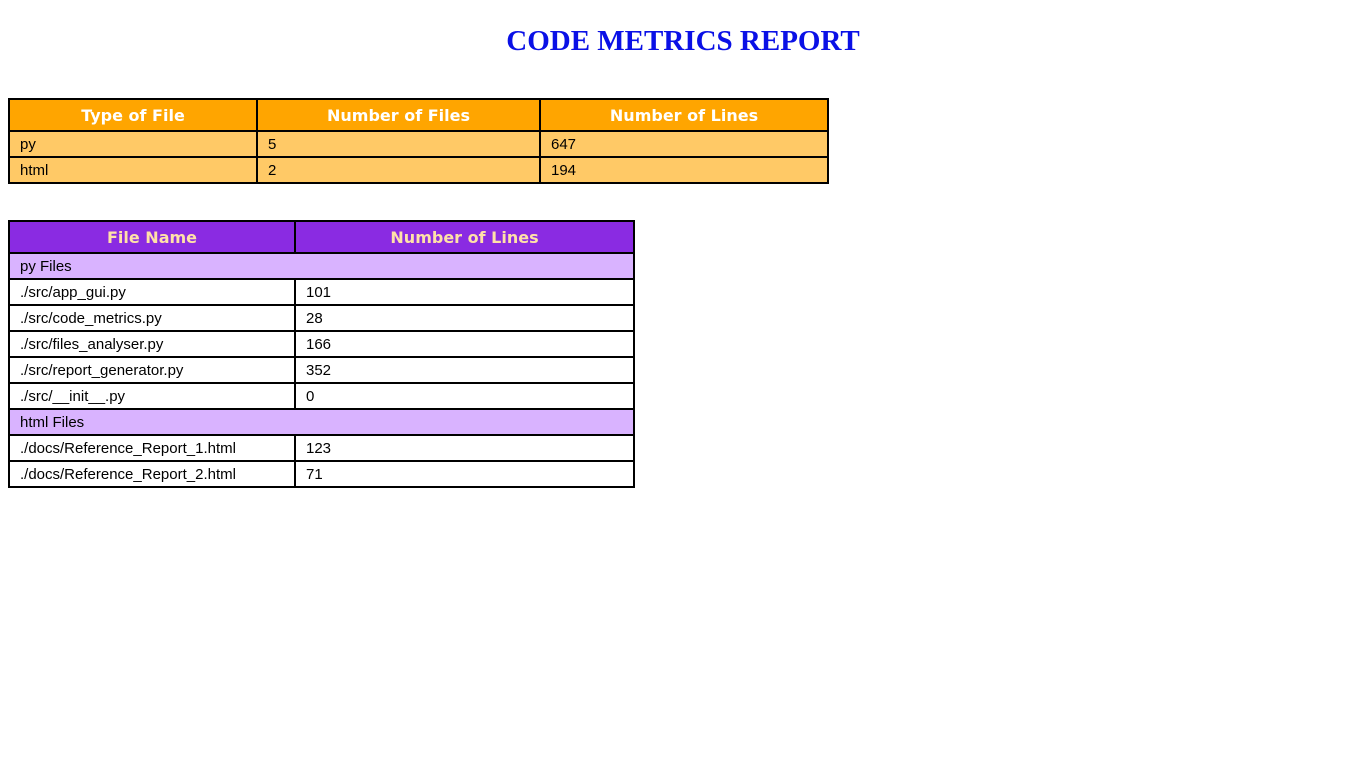  What do you see at coordinates (464, 370) in the screenshot?
I see `line-count-cell: 352` at bounding box center [464, 370].